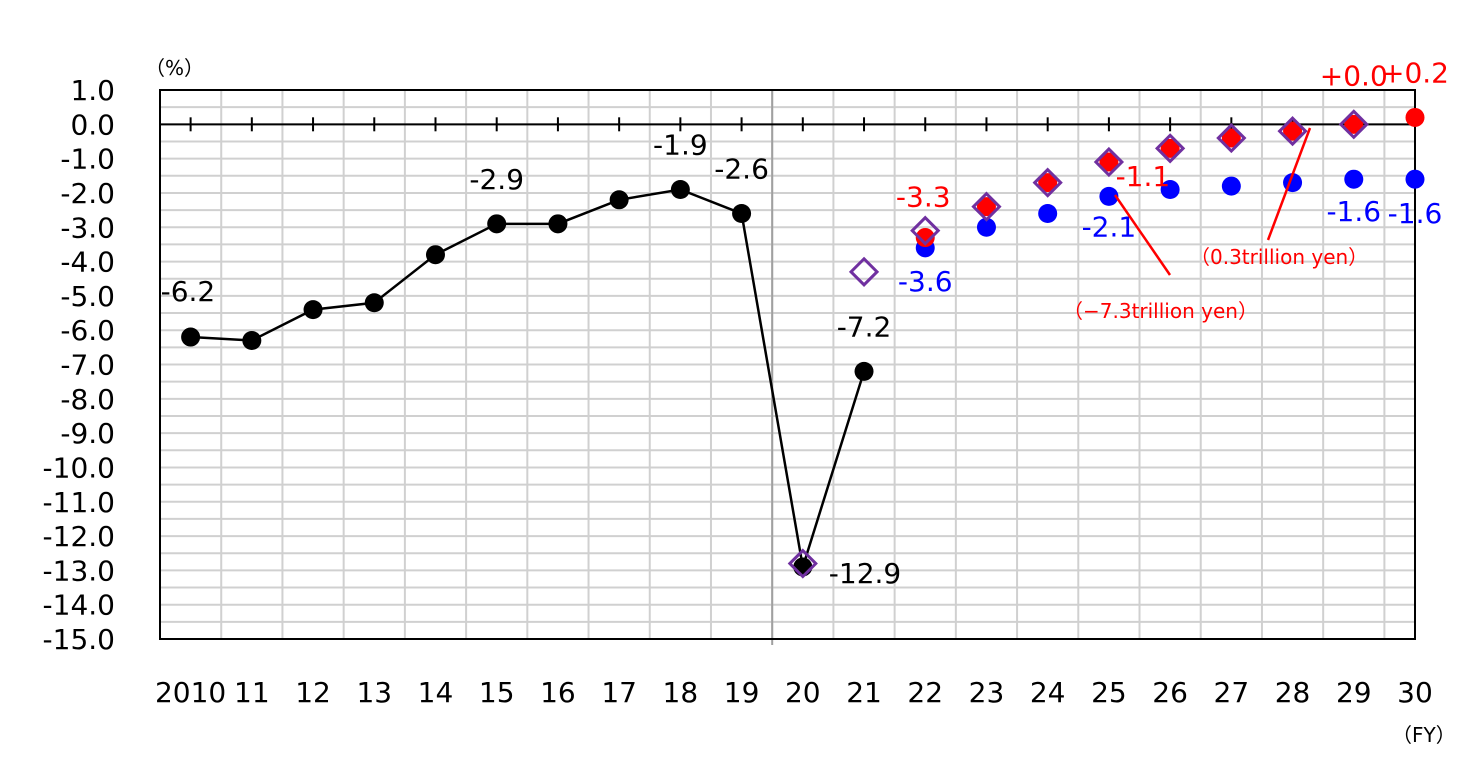 Image resolution: width=1472 pixels, height=777 pixels. What do you see at coordinates (864, 692) in the screenshot?
I see `x-tick-label: 21` at bounding box center [864, 692].